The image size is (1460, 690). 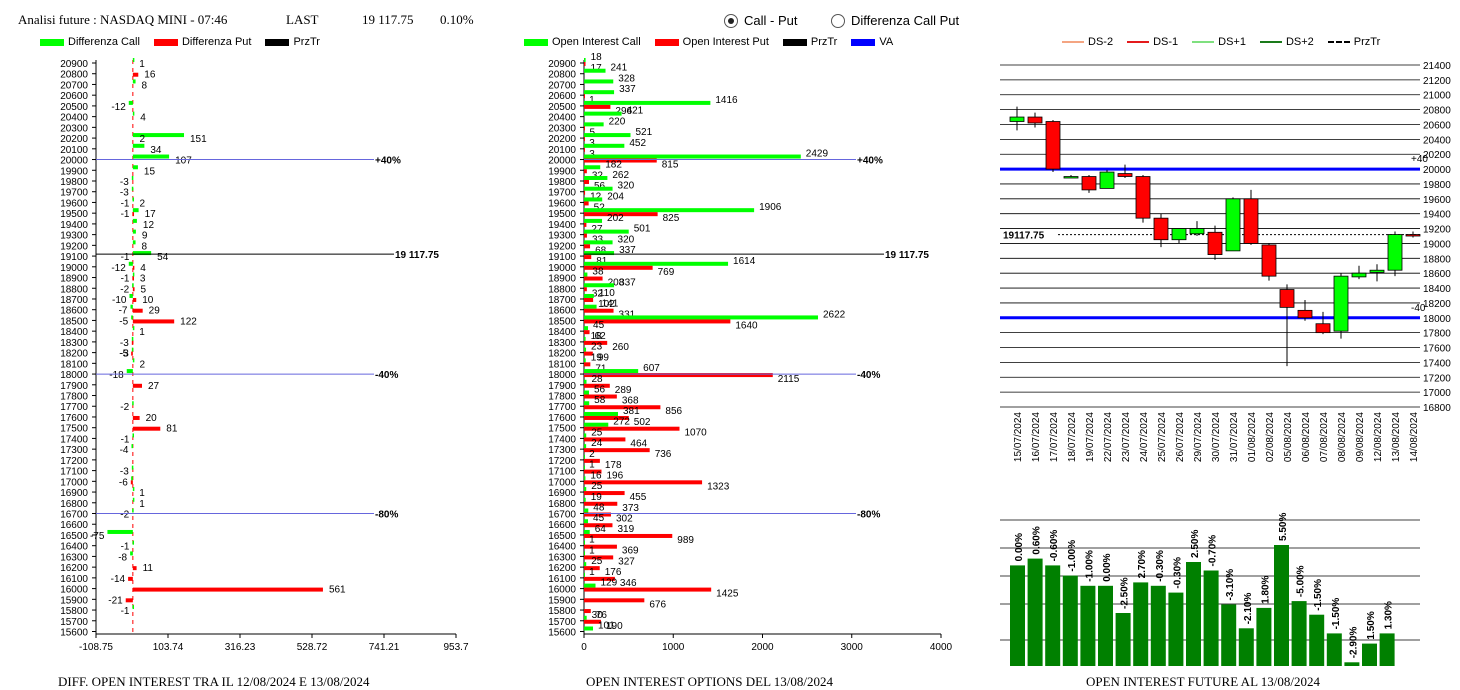 What do you see at coordinates (1036, 437) in the screenshot?
I see `x-tick-label: 16/07/2024` at bounding box center [1036, 437].